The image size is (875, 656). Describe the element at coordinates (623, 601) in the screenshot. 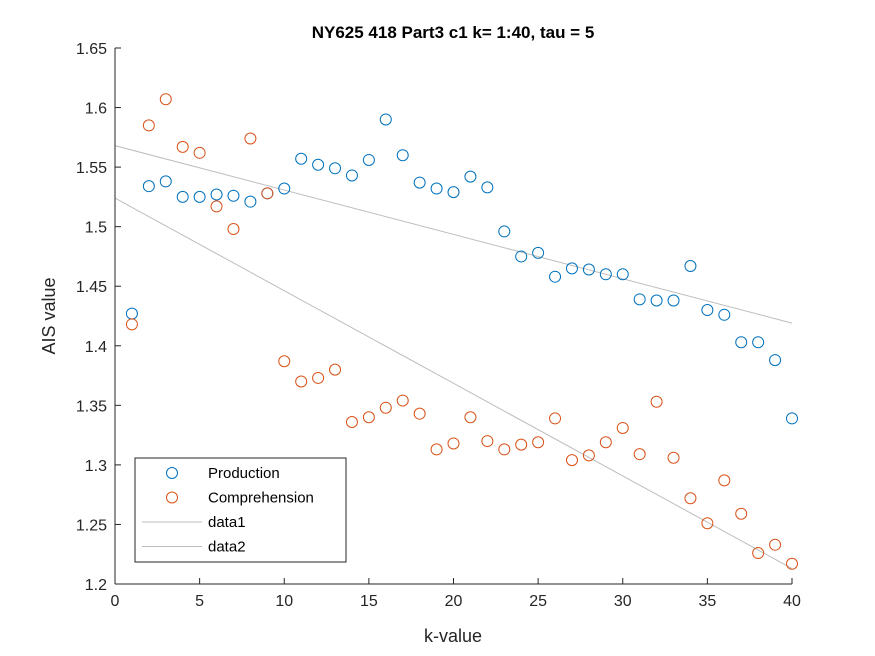

I see `x-tick-label: 30` at that location.